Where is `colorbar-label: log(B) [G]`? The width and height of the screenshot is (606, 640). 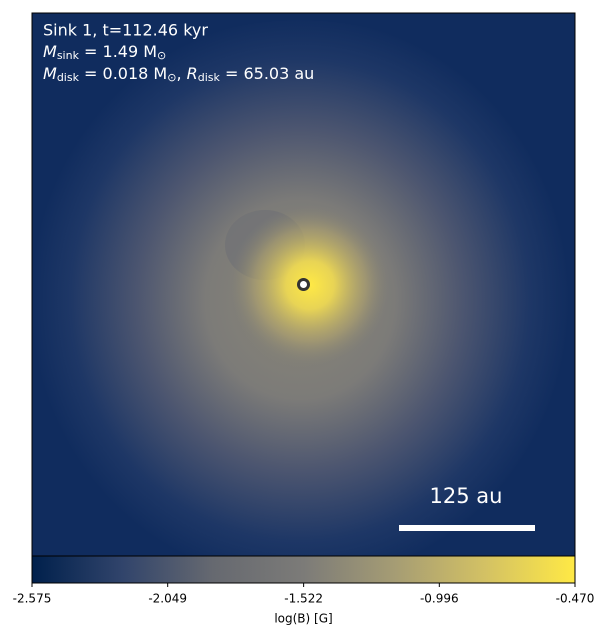 colorbar-label: log(B) [G] is located at coordinates (303, 619).